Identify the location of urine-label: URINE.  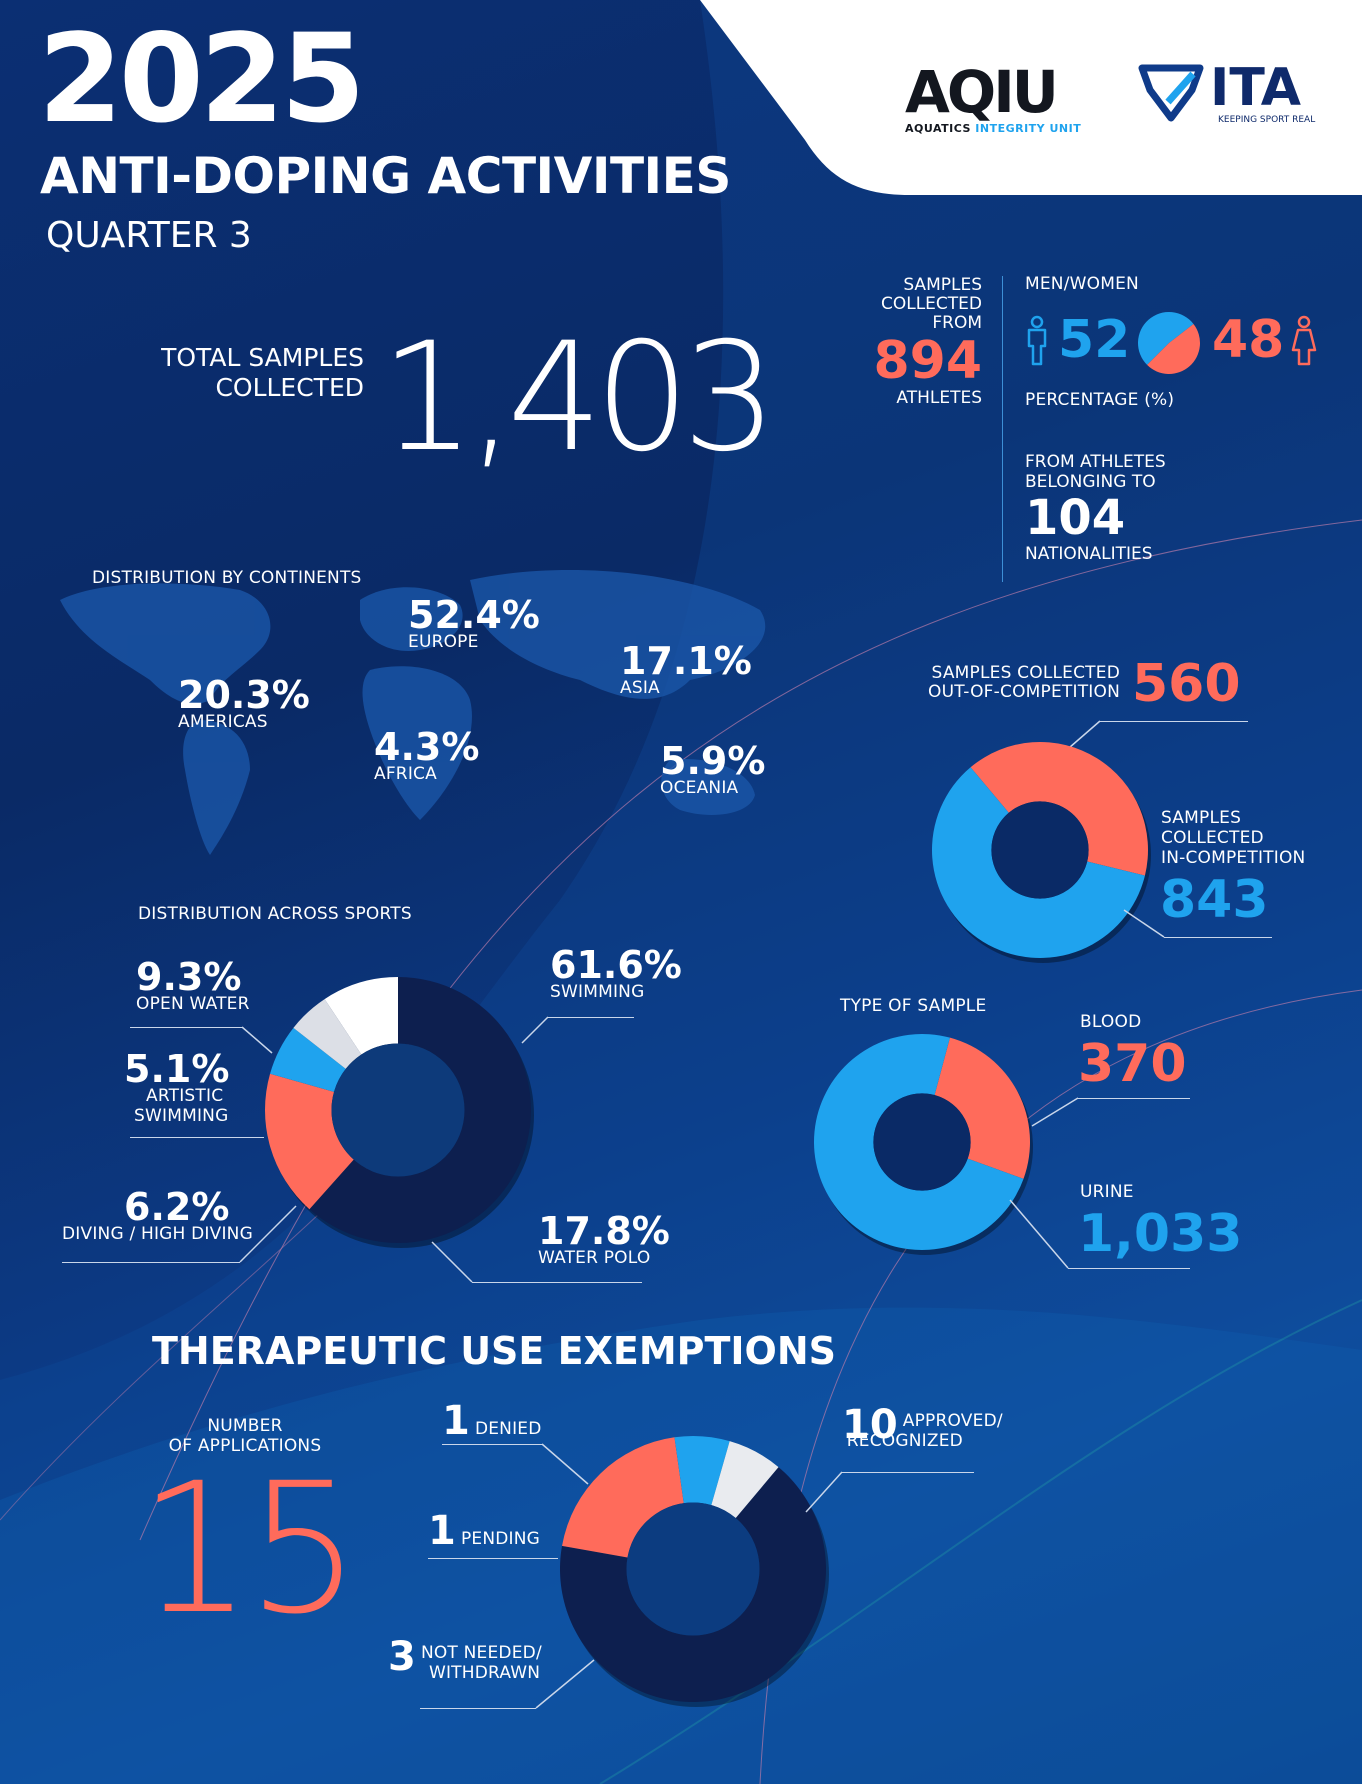
(1107, 1192).